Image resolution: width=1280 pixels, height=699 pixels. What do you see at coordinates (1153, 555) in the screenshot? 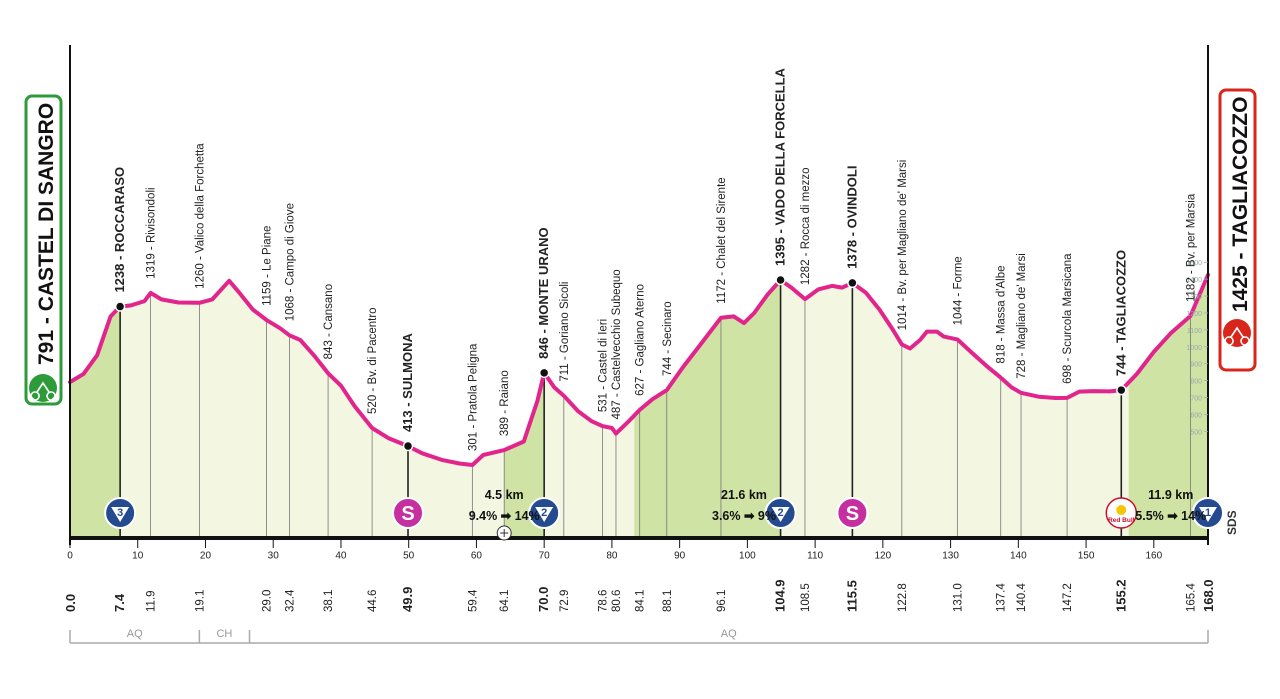
I see `x-tick-label: 160` at bounding box center [1153, 555].